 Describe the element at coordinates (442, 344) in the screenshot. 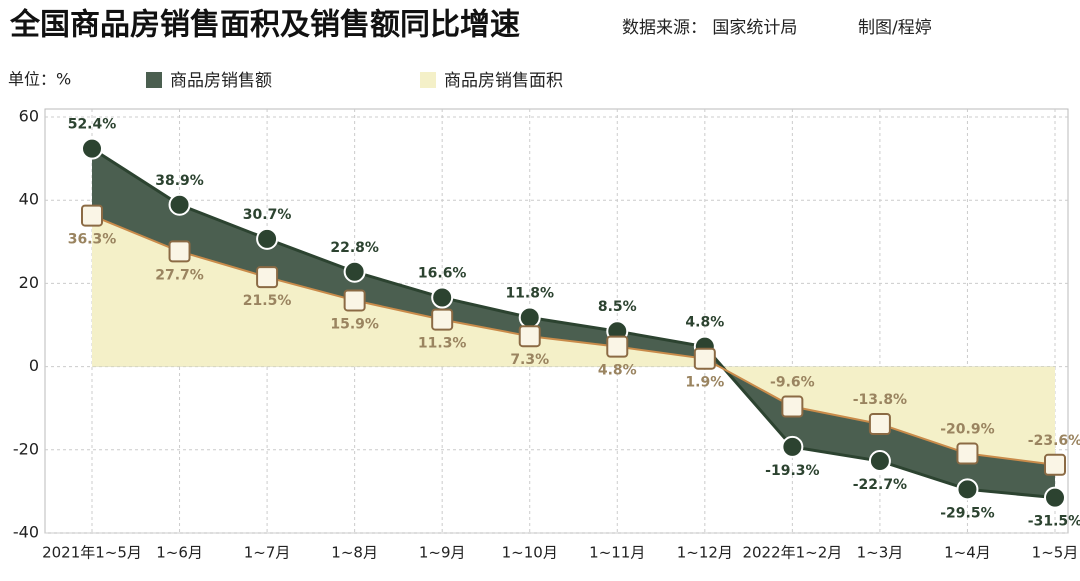

I see `data-label: 11.3%` at that location.